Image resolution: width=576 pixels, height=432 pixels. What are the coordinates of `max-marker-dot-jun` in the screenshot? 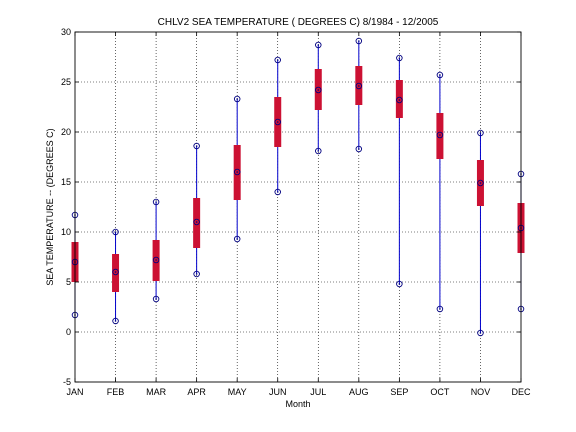 It's located at (277, 60).